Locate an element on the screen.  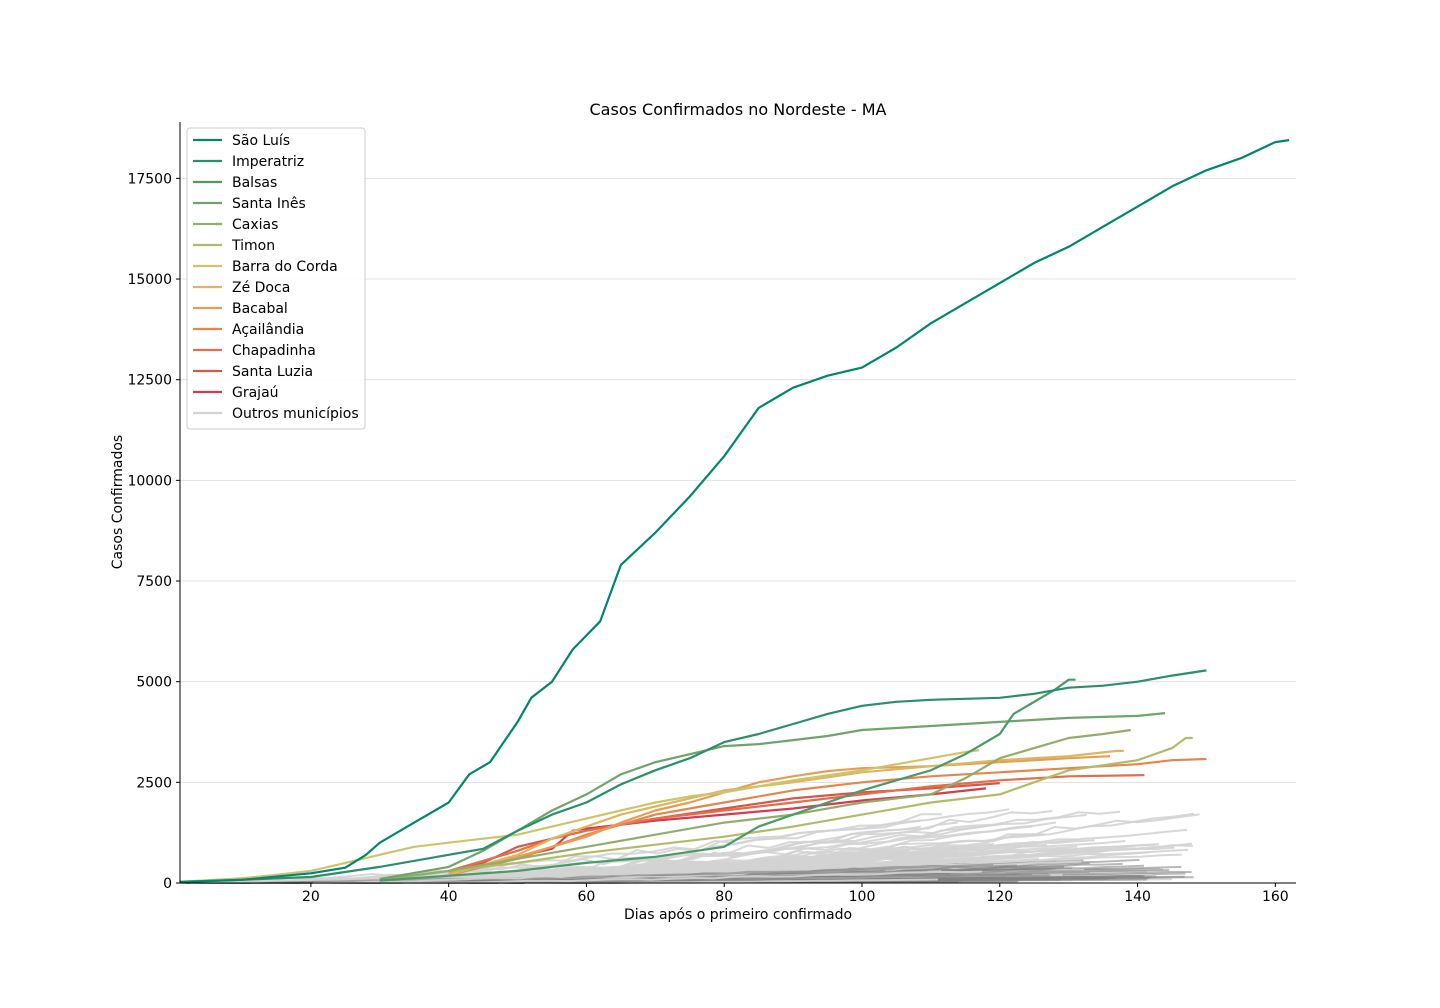
legend-box is located at coordinates (276, 278).